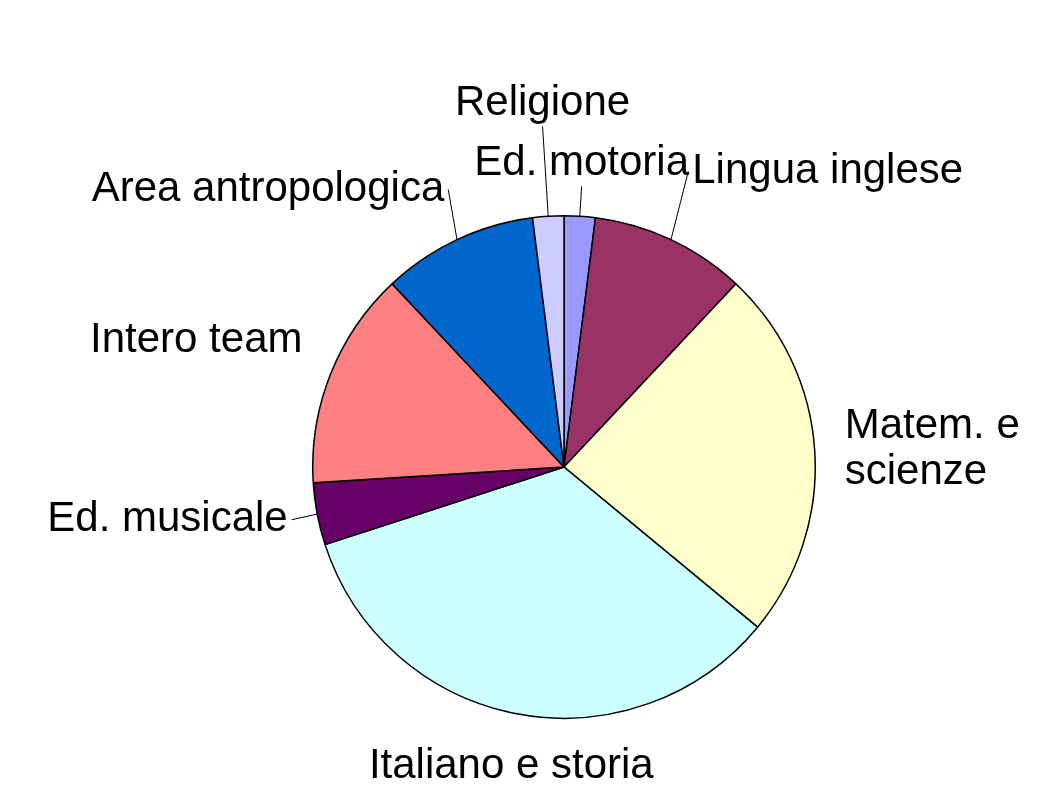  I want to click on slice-label: Area antropologica, so click(268, 187).